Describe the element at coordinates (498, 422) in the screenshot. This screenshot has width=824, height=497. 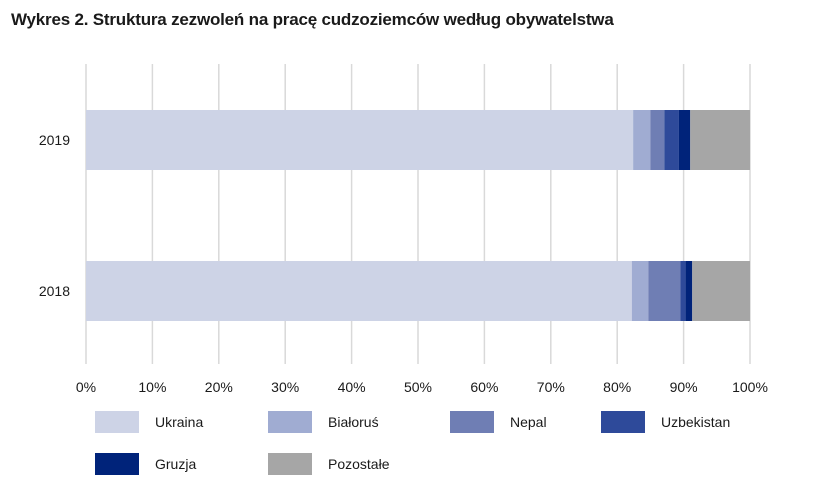
I see `legend-item: Nepal` at that location.